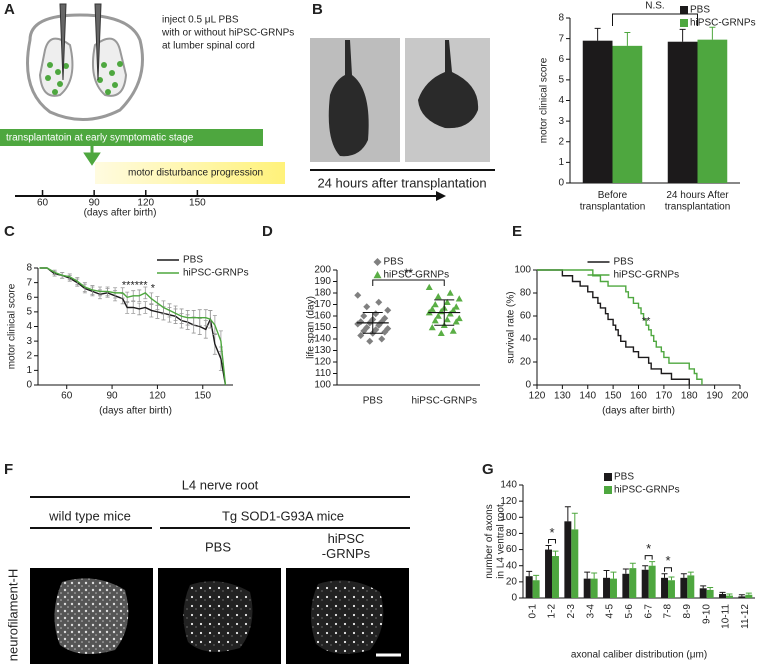  Describe the element at coordinates (561, 141) in the screenshot. I see `y-tick-label: 2` at that location.